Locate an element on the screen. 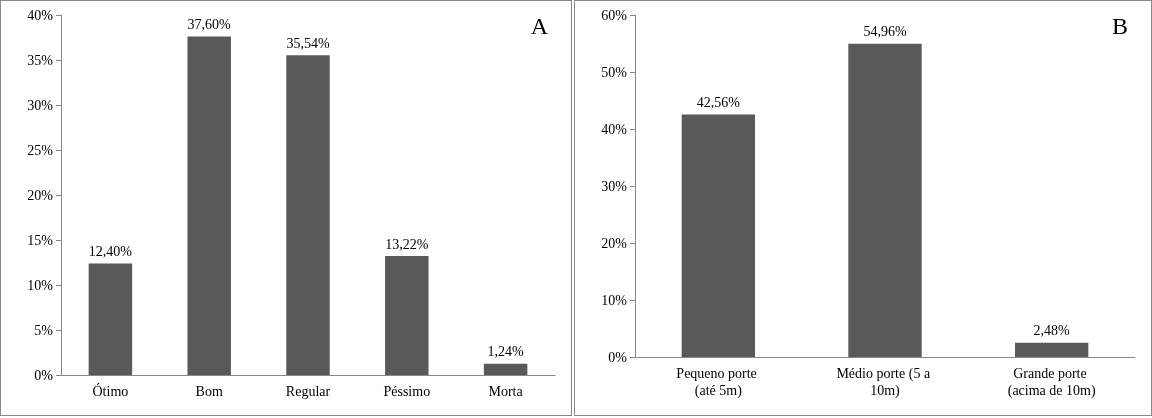 Image resolution: width=1152 pixels, height=418 pixels. chart-title: A is located at coordinates (539, 26).